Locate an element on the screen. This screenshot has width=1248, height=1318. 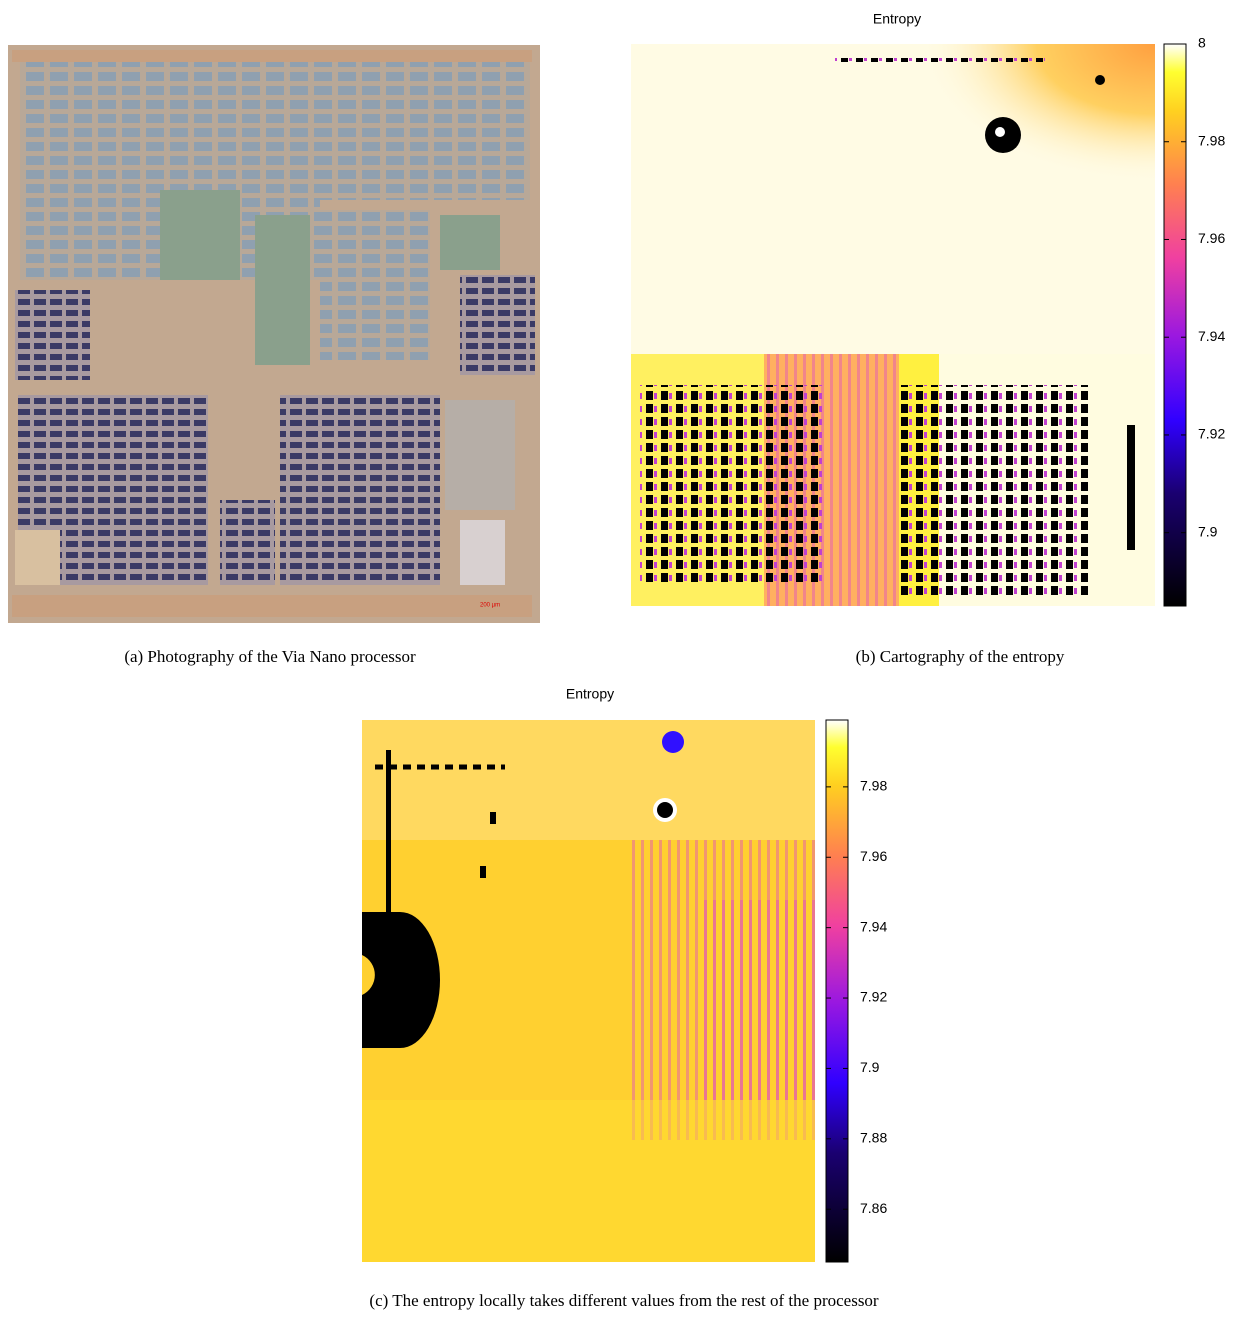
colorbar-tick-label: 7.88 is located at coordinates (873, 1138).